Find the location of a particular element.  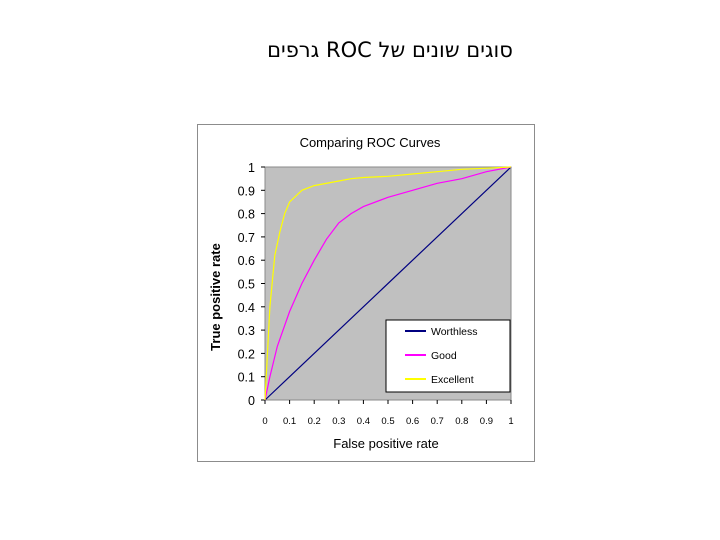

x-tick-label: 0.5 is located at coordinates (387, 421).